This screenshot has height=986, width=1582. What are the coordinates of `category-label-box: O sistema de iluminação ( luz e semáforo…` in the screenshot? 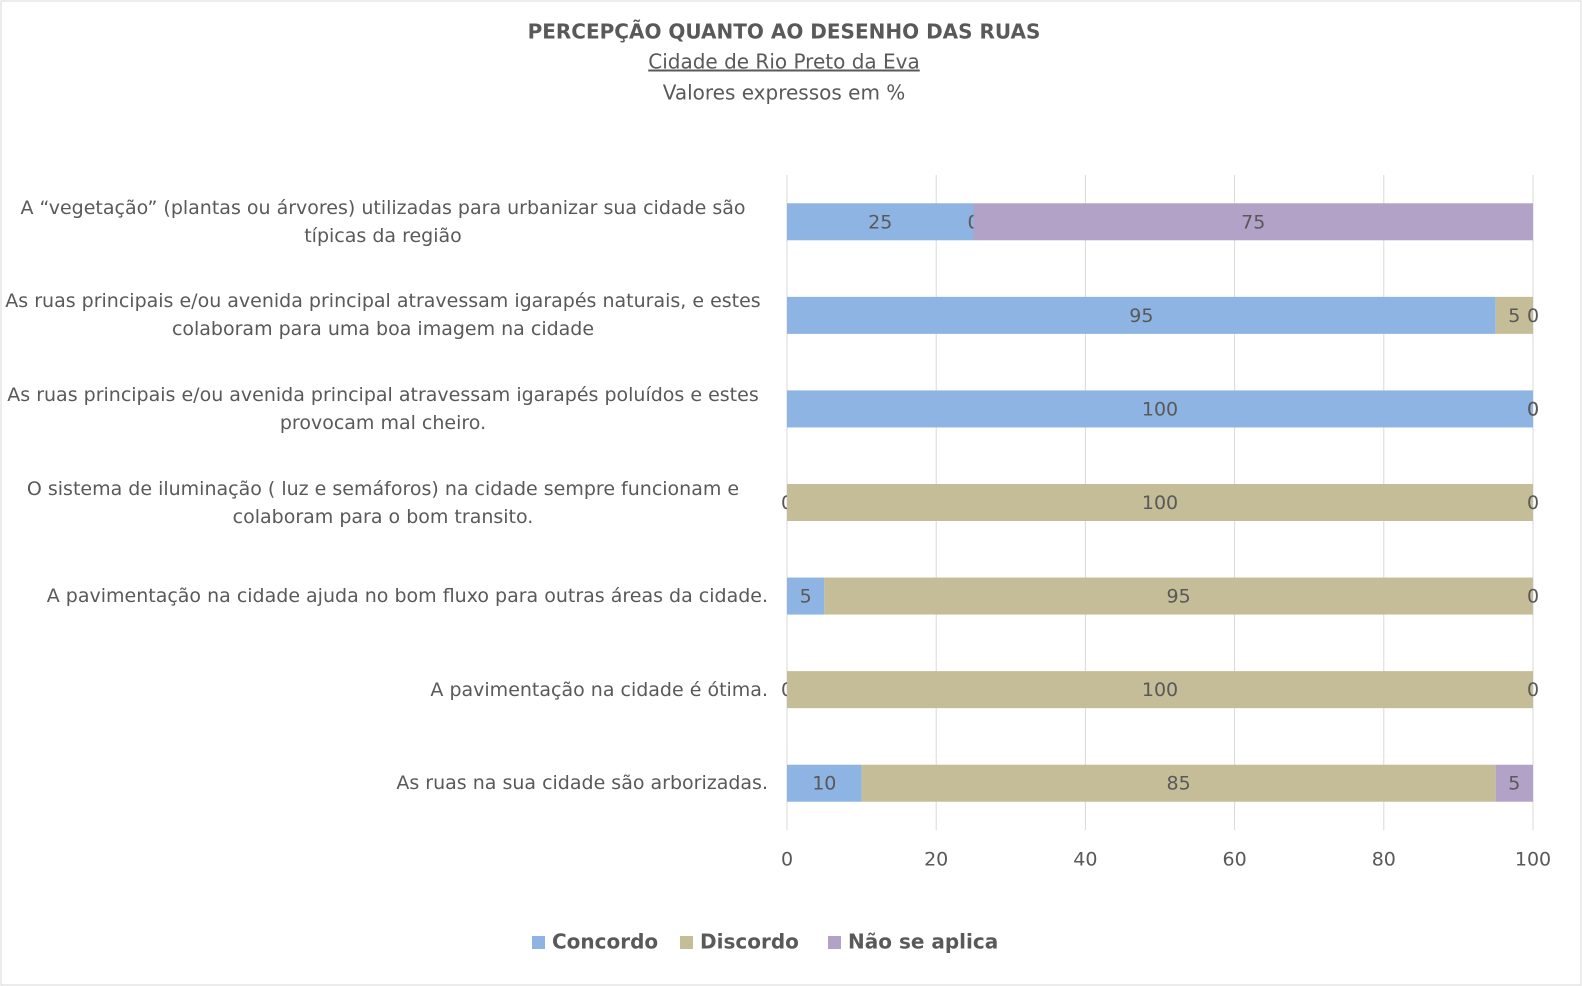 It's located at (384, 503).